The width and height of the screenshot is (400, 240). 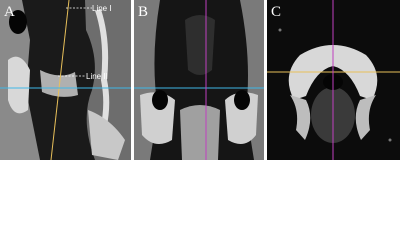 I want to click on line-label: Line I, so click(x=102, y=8).